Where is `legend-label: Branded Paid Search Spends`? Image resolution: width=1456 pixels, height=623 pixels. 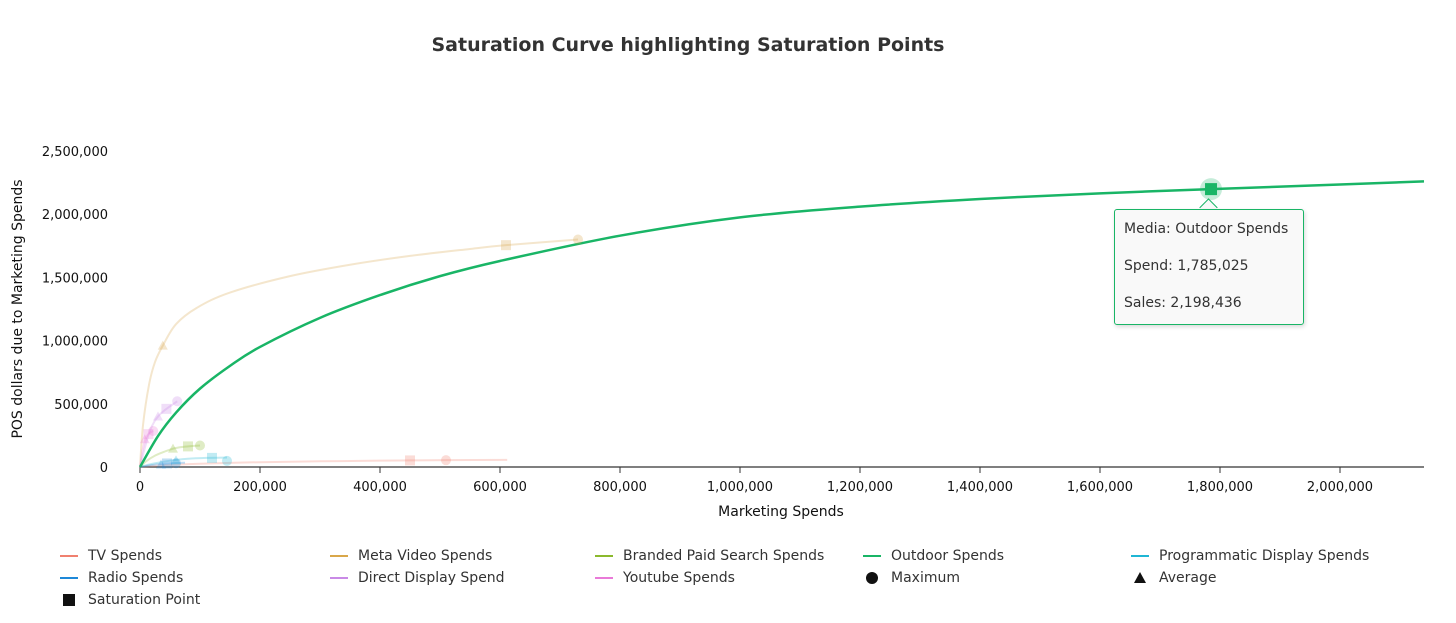
legend-label: Branded Paid Search Spends is located at coordinates (724, 556).